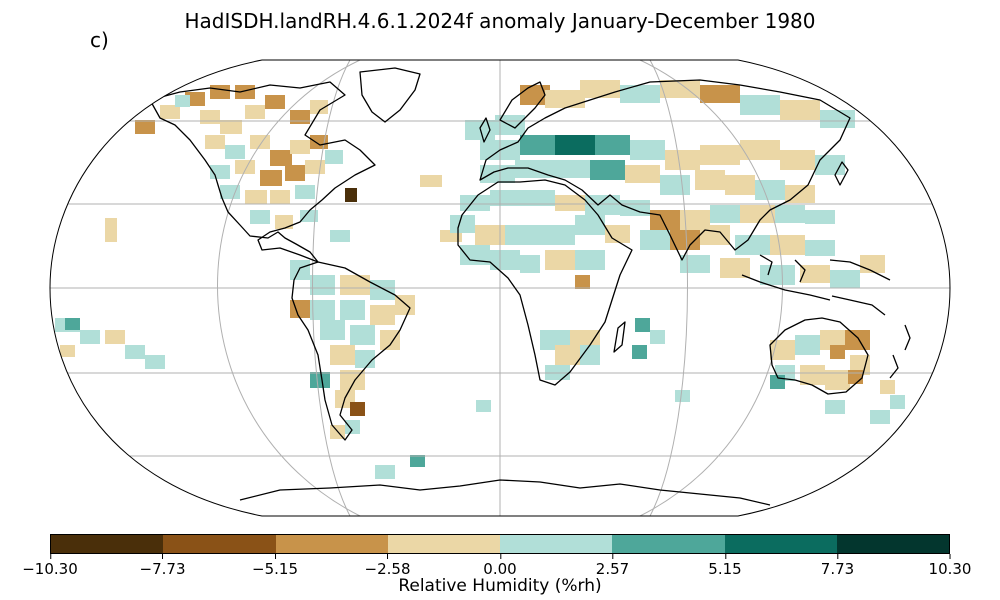 The width and height of the screenshot is (1000, 600). Describe the element at coordinates (841, 173) in the screenshot. I see `coastline-japan` at that location.